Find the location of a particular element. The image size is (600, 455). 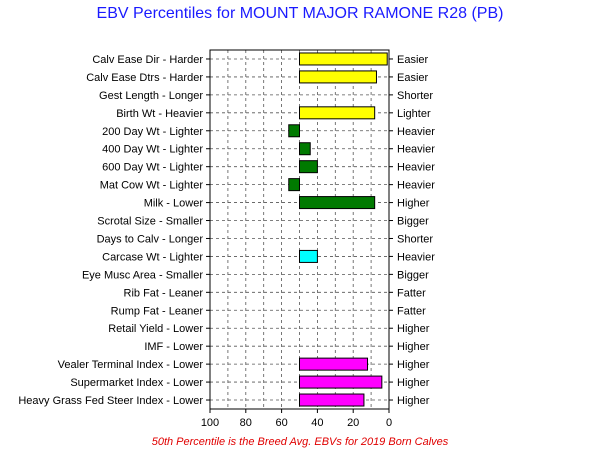

bar-vealer-terminal-index is located at coordinates (334, 364).